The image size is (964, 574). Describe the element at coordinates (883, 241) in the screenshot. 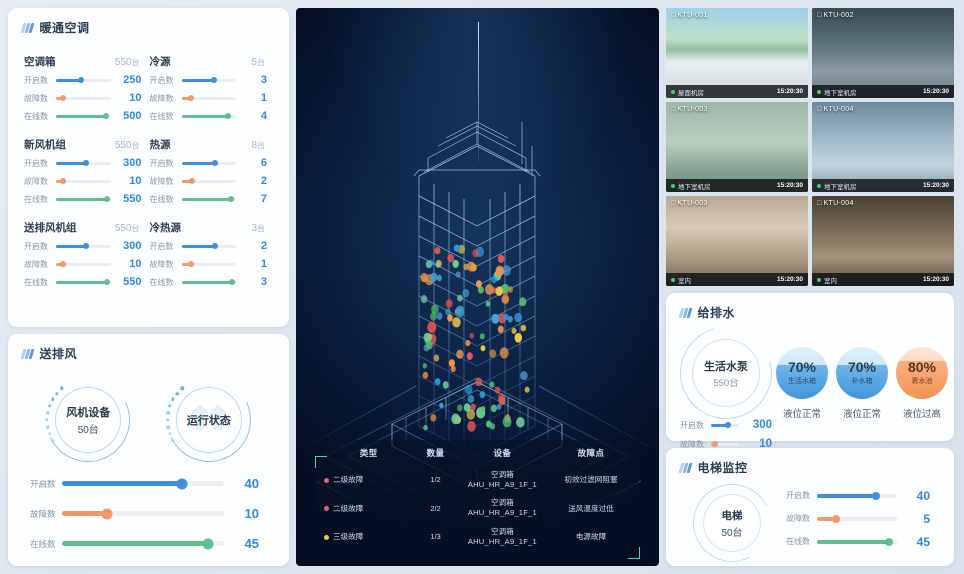

I see `camera-tile: KTU-004 室内 15:20:30` at that location.